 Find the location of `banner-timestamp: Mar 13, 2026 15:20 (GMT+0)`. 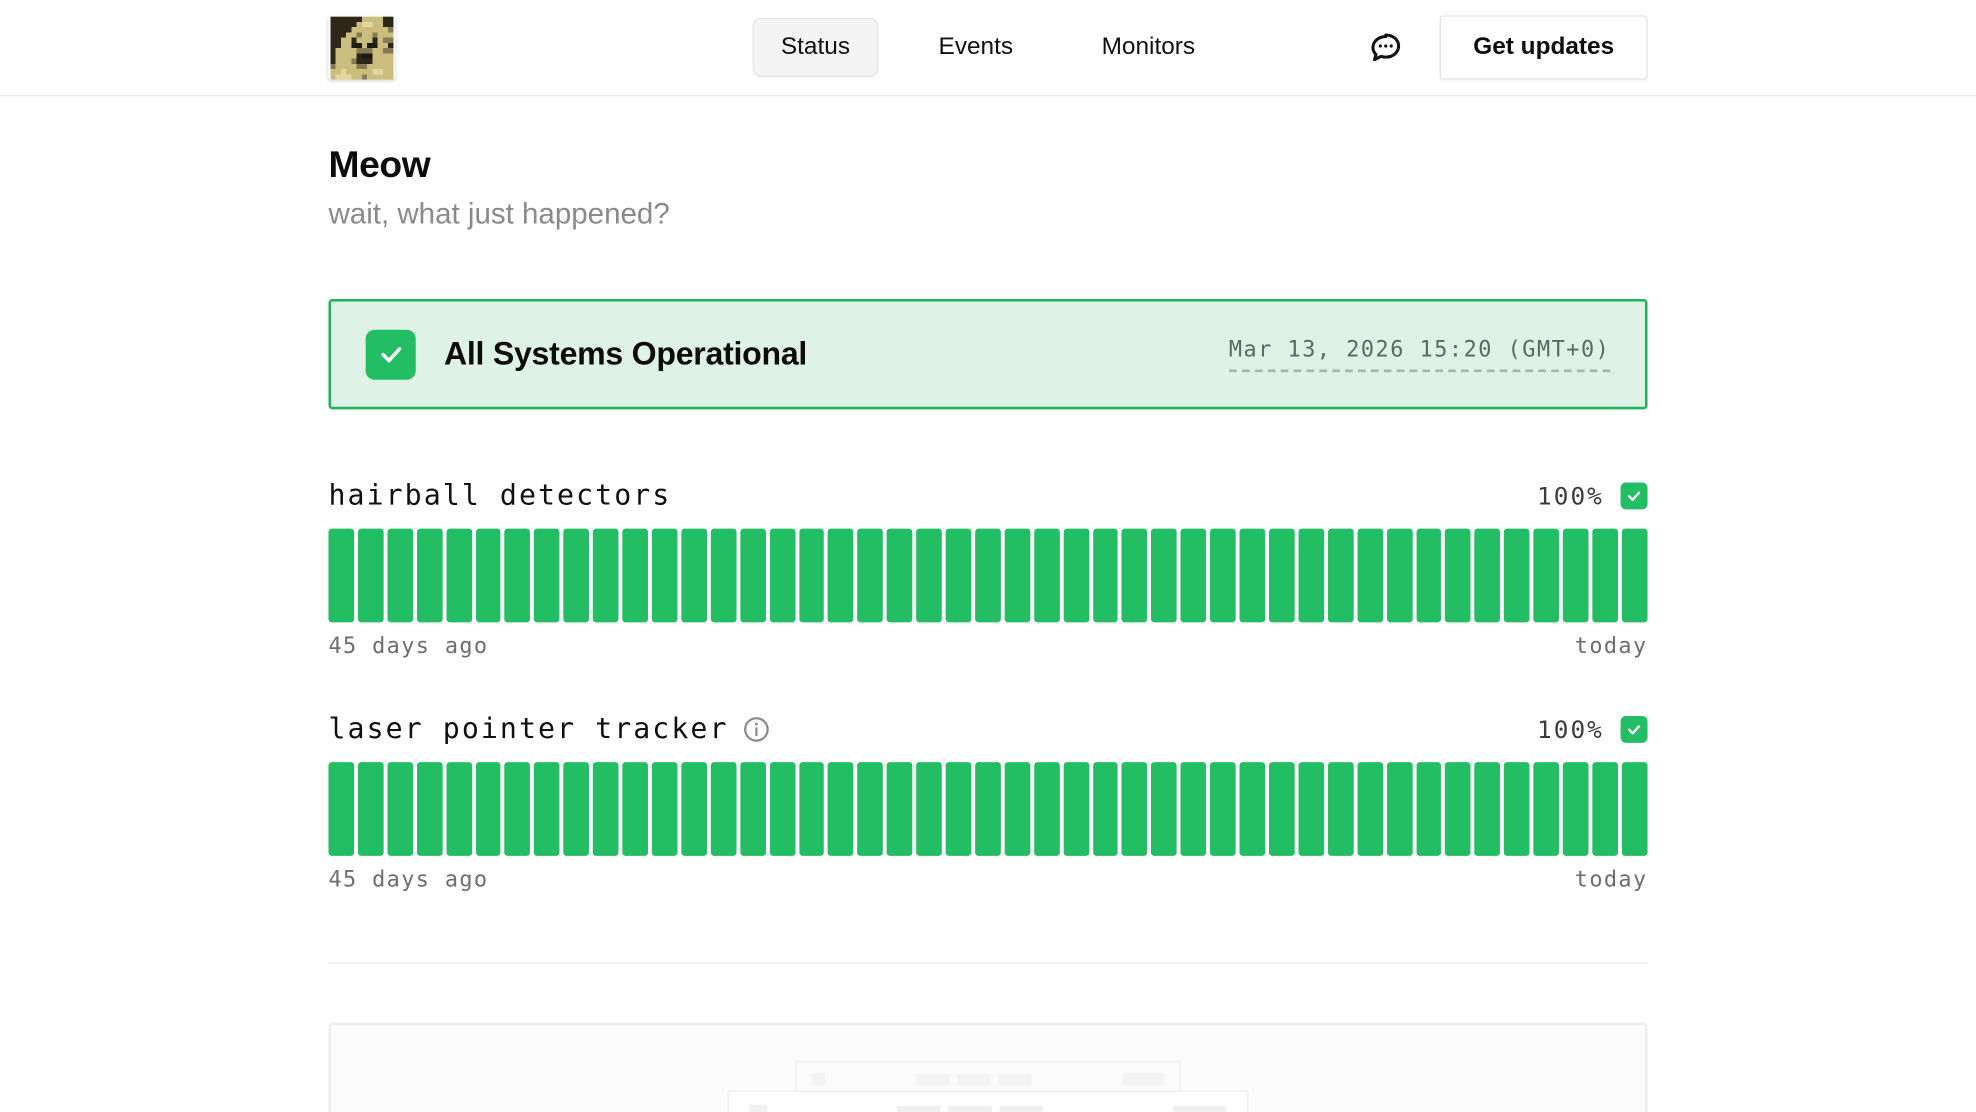

banner-timestamp: Mar 13, 2026 15:20 (GMT+0) is located at coordinates (1419, 354).